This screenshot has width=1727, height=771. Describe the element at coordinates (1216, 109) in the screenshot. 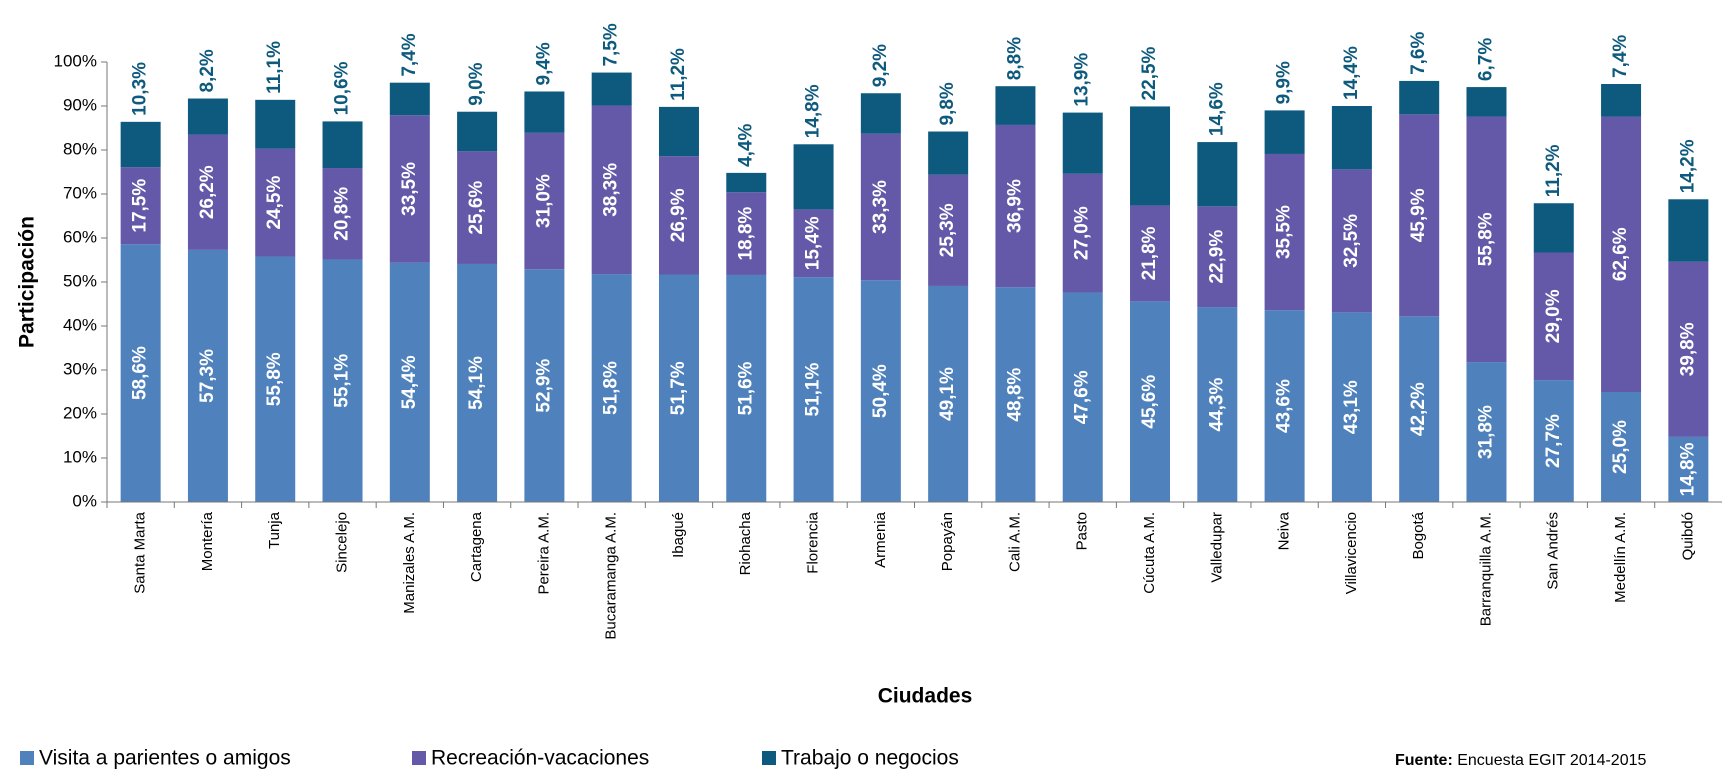

I see `data-label: 14,6%` at that location.